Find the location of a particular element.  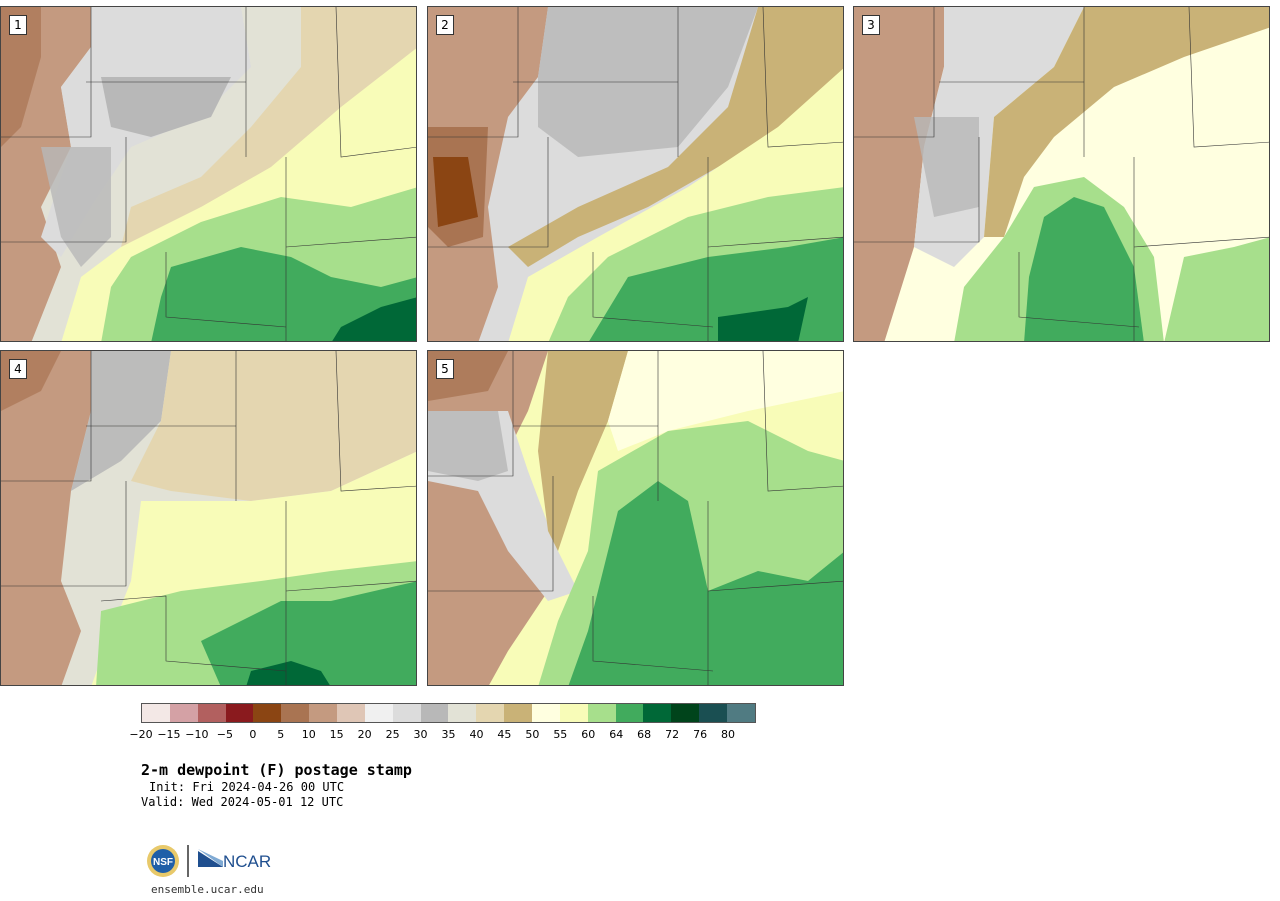

stamp-panel-1: 1 is located at coordinates (208, 174).